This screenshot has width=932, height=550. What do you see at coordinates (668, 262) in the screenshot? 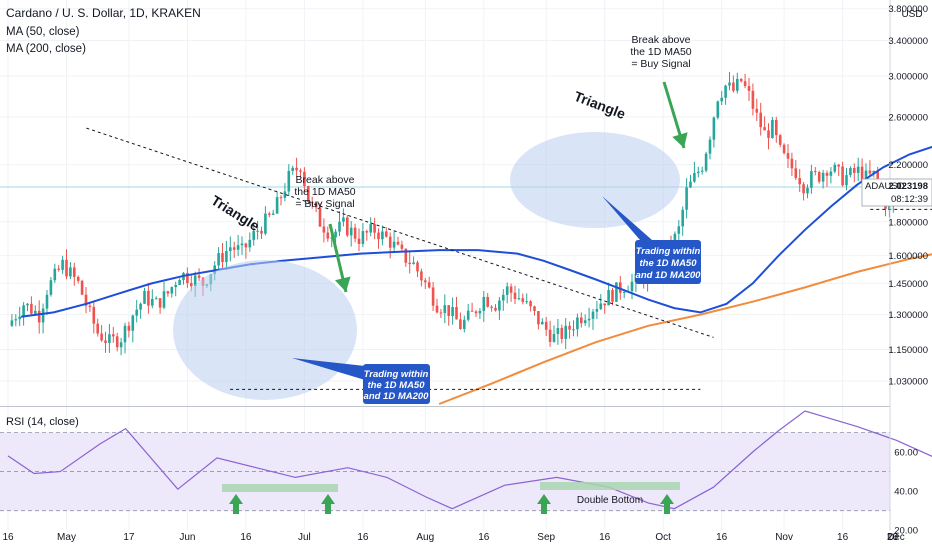
I see `callout-2-box` at bounding box center [668, 262].